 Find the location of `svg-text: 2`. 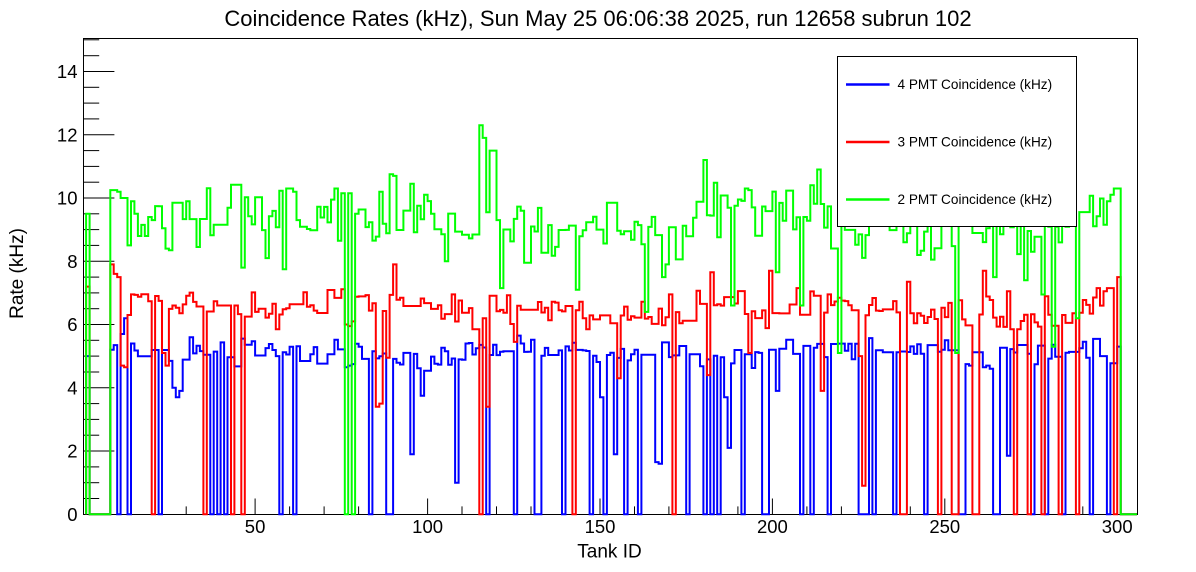

svg-text: 2 is located at coordinates (72, 451).